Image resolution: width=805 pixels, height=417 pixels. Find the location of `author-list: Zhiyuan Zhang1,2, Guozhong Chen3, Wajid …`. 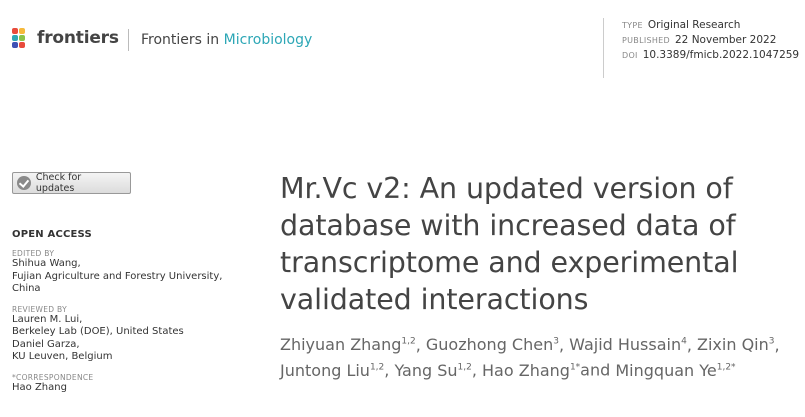

author-list: Zhiyuan Zhang1,2, Guozhong Chen3, Wajid … is located at coordinates (530, 357).